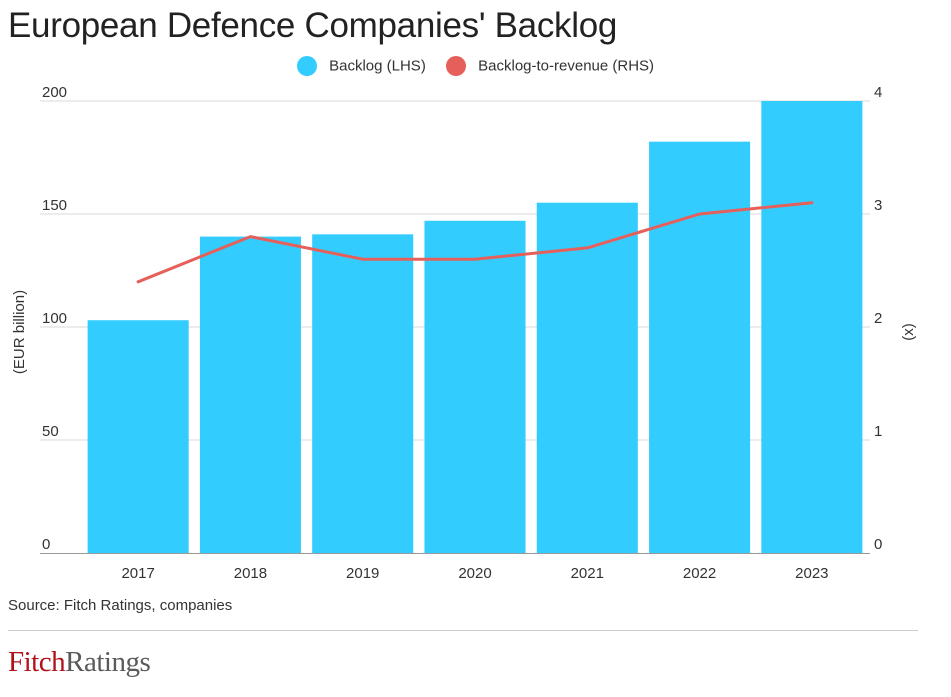 This screenshot has width=951, height=697. I want to click on series-line-backlog-to-revenue, so click(475, 242).